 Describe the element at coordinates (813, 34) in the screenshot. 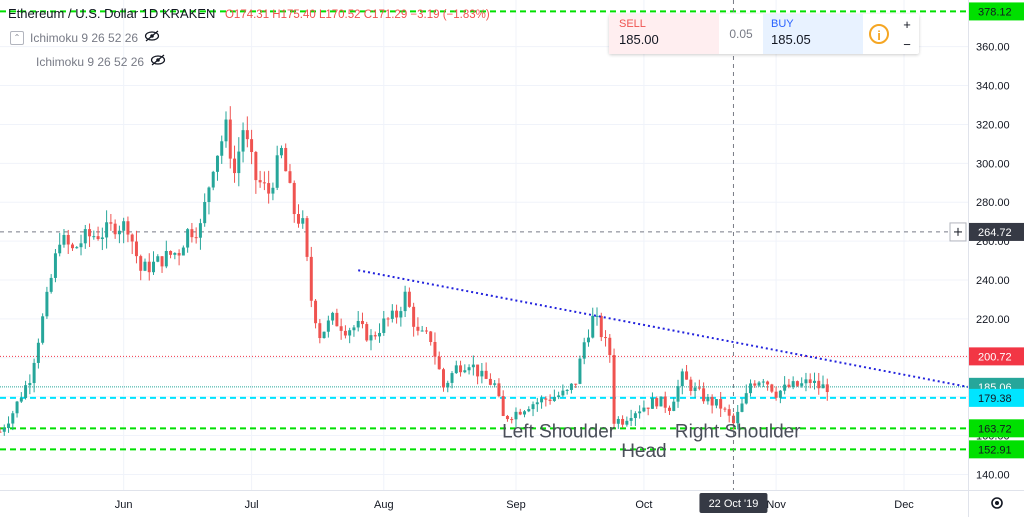

I see `buy-button: BUY 185.05` at that location.